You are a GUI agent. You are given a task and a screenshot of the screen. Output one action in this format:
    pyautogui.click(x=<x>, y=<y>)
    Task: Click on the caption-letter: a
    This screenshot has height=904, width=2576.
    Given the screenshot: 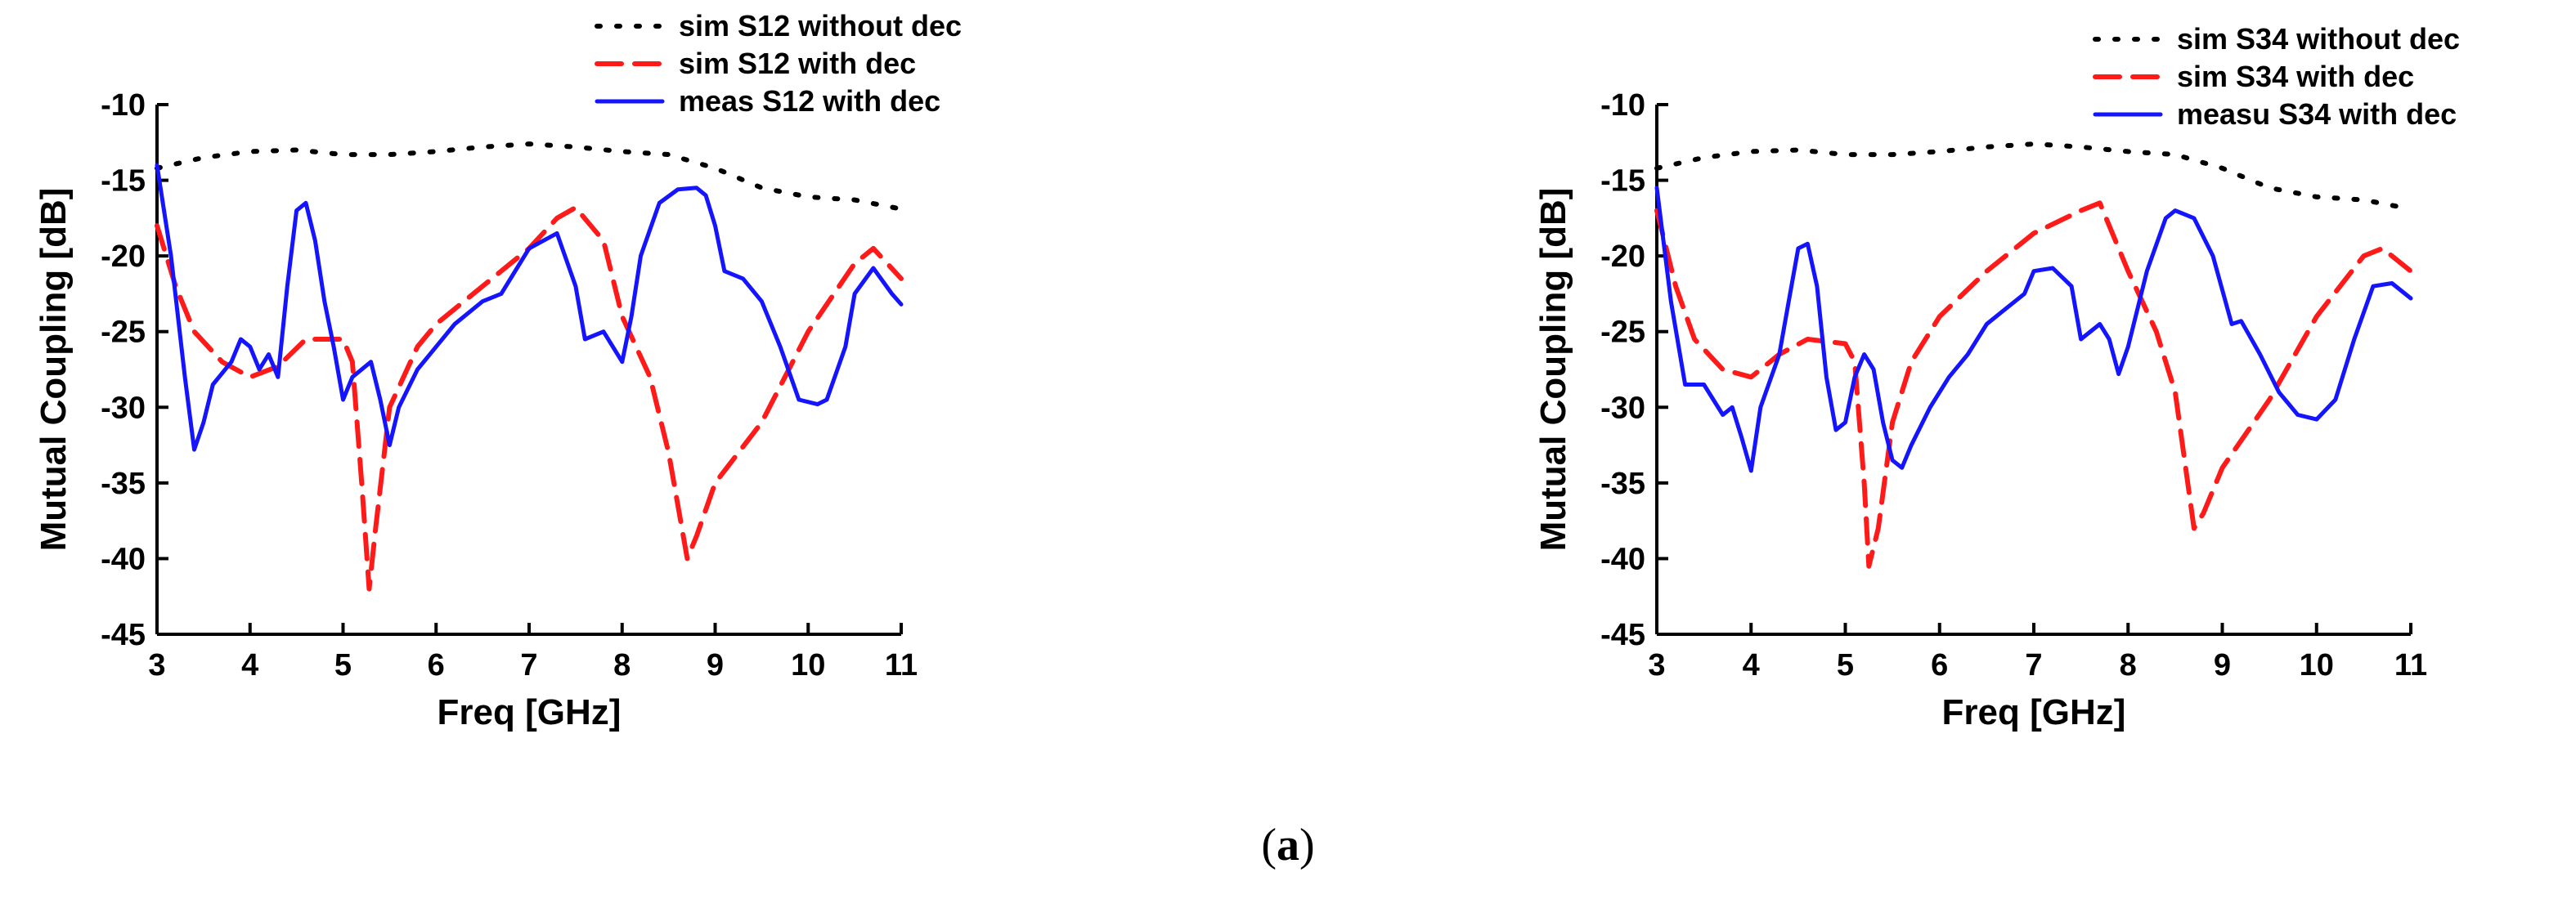 What is the action you would take?
    pyautogui.click(x=1288, y=845)
    